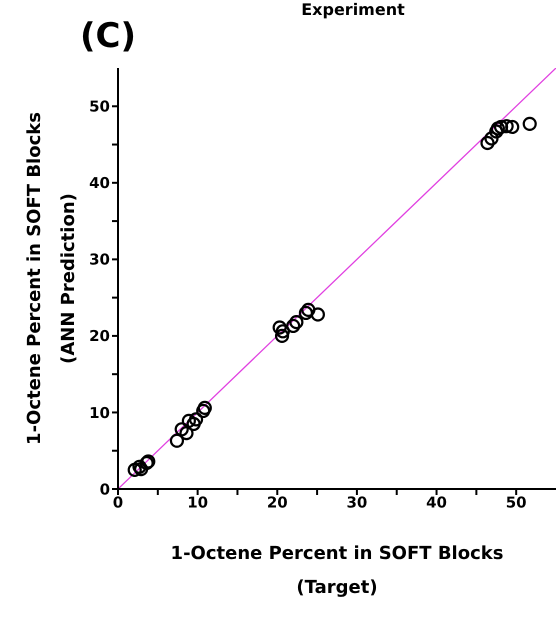 The height and width of the screenshot is (619, 558). Describe the element at coordinates (99, 107) in the screenshot. I see `y-tick-label: 50` at that location.